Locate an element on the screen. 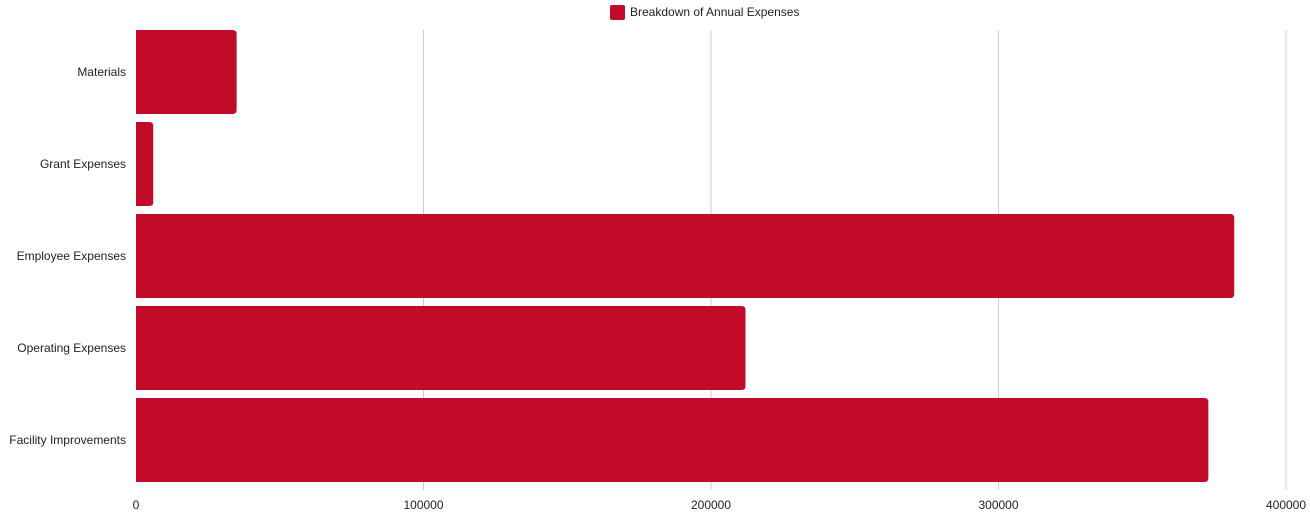  legend-swatch is located at coordinates (617, 12).